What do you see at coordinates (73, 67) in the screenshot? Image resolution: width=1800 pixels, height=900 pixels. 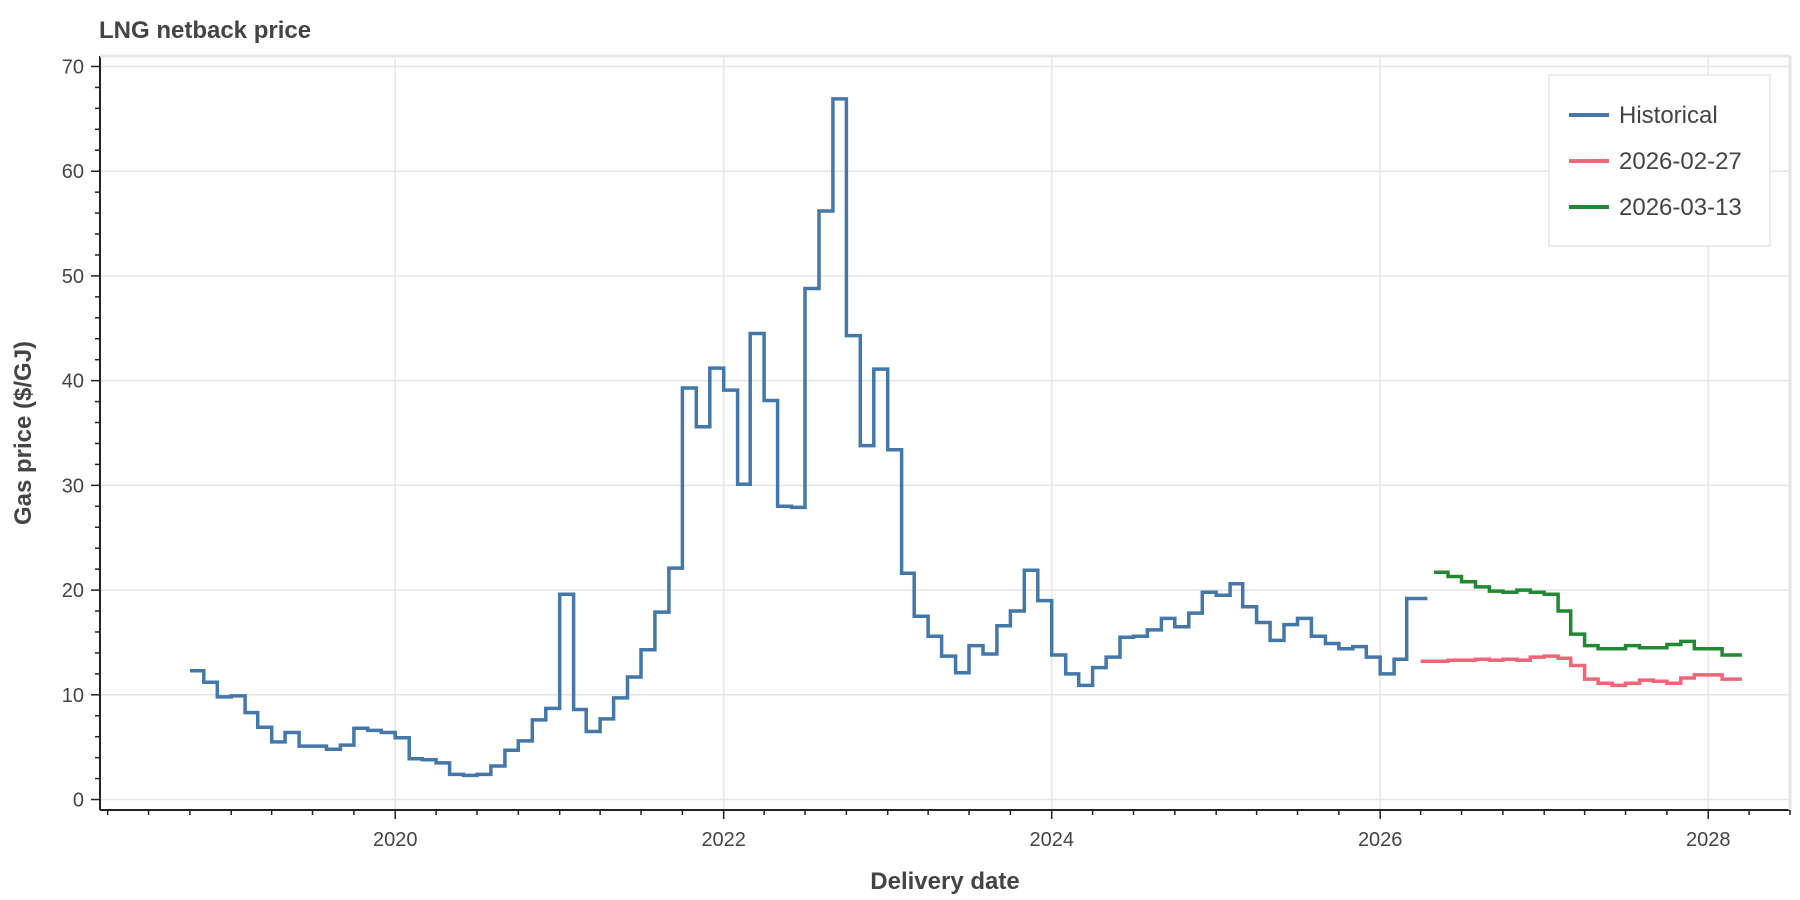 I see `y-tick-label: 70` at bounding box center [73, 67].